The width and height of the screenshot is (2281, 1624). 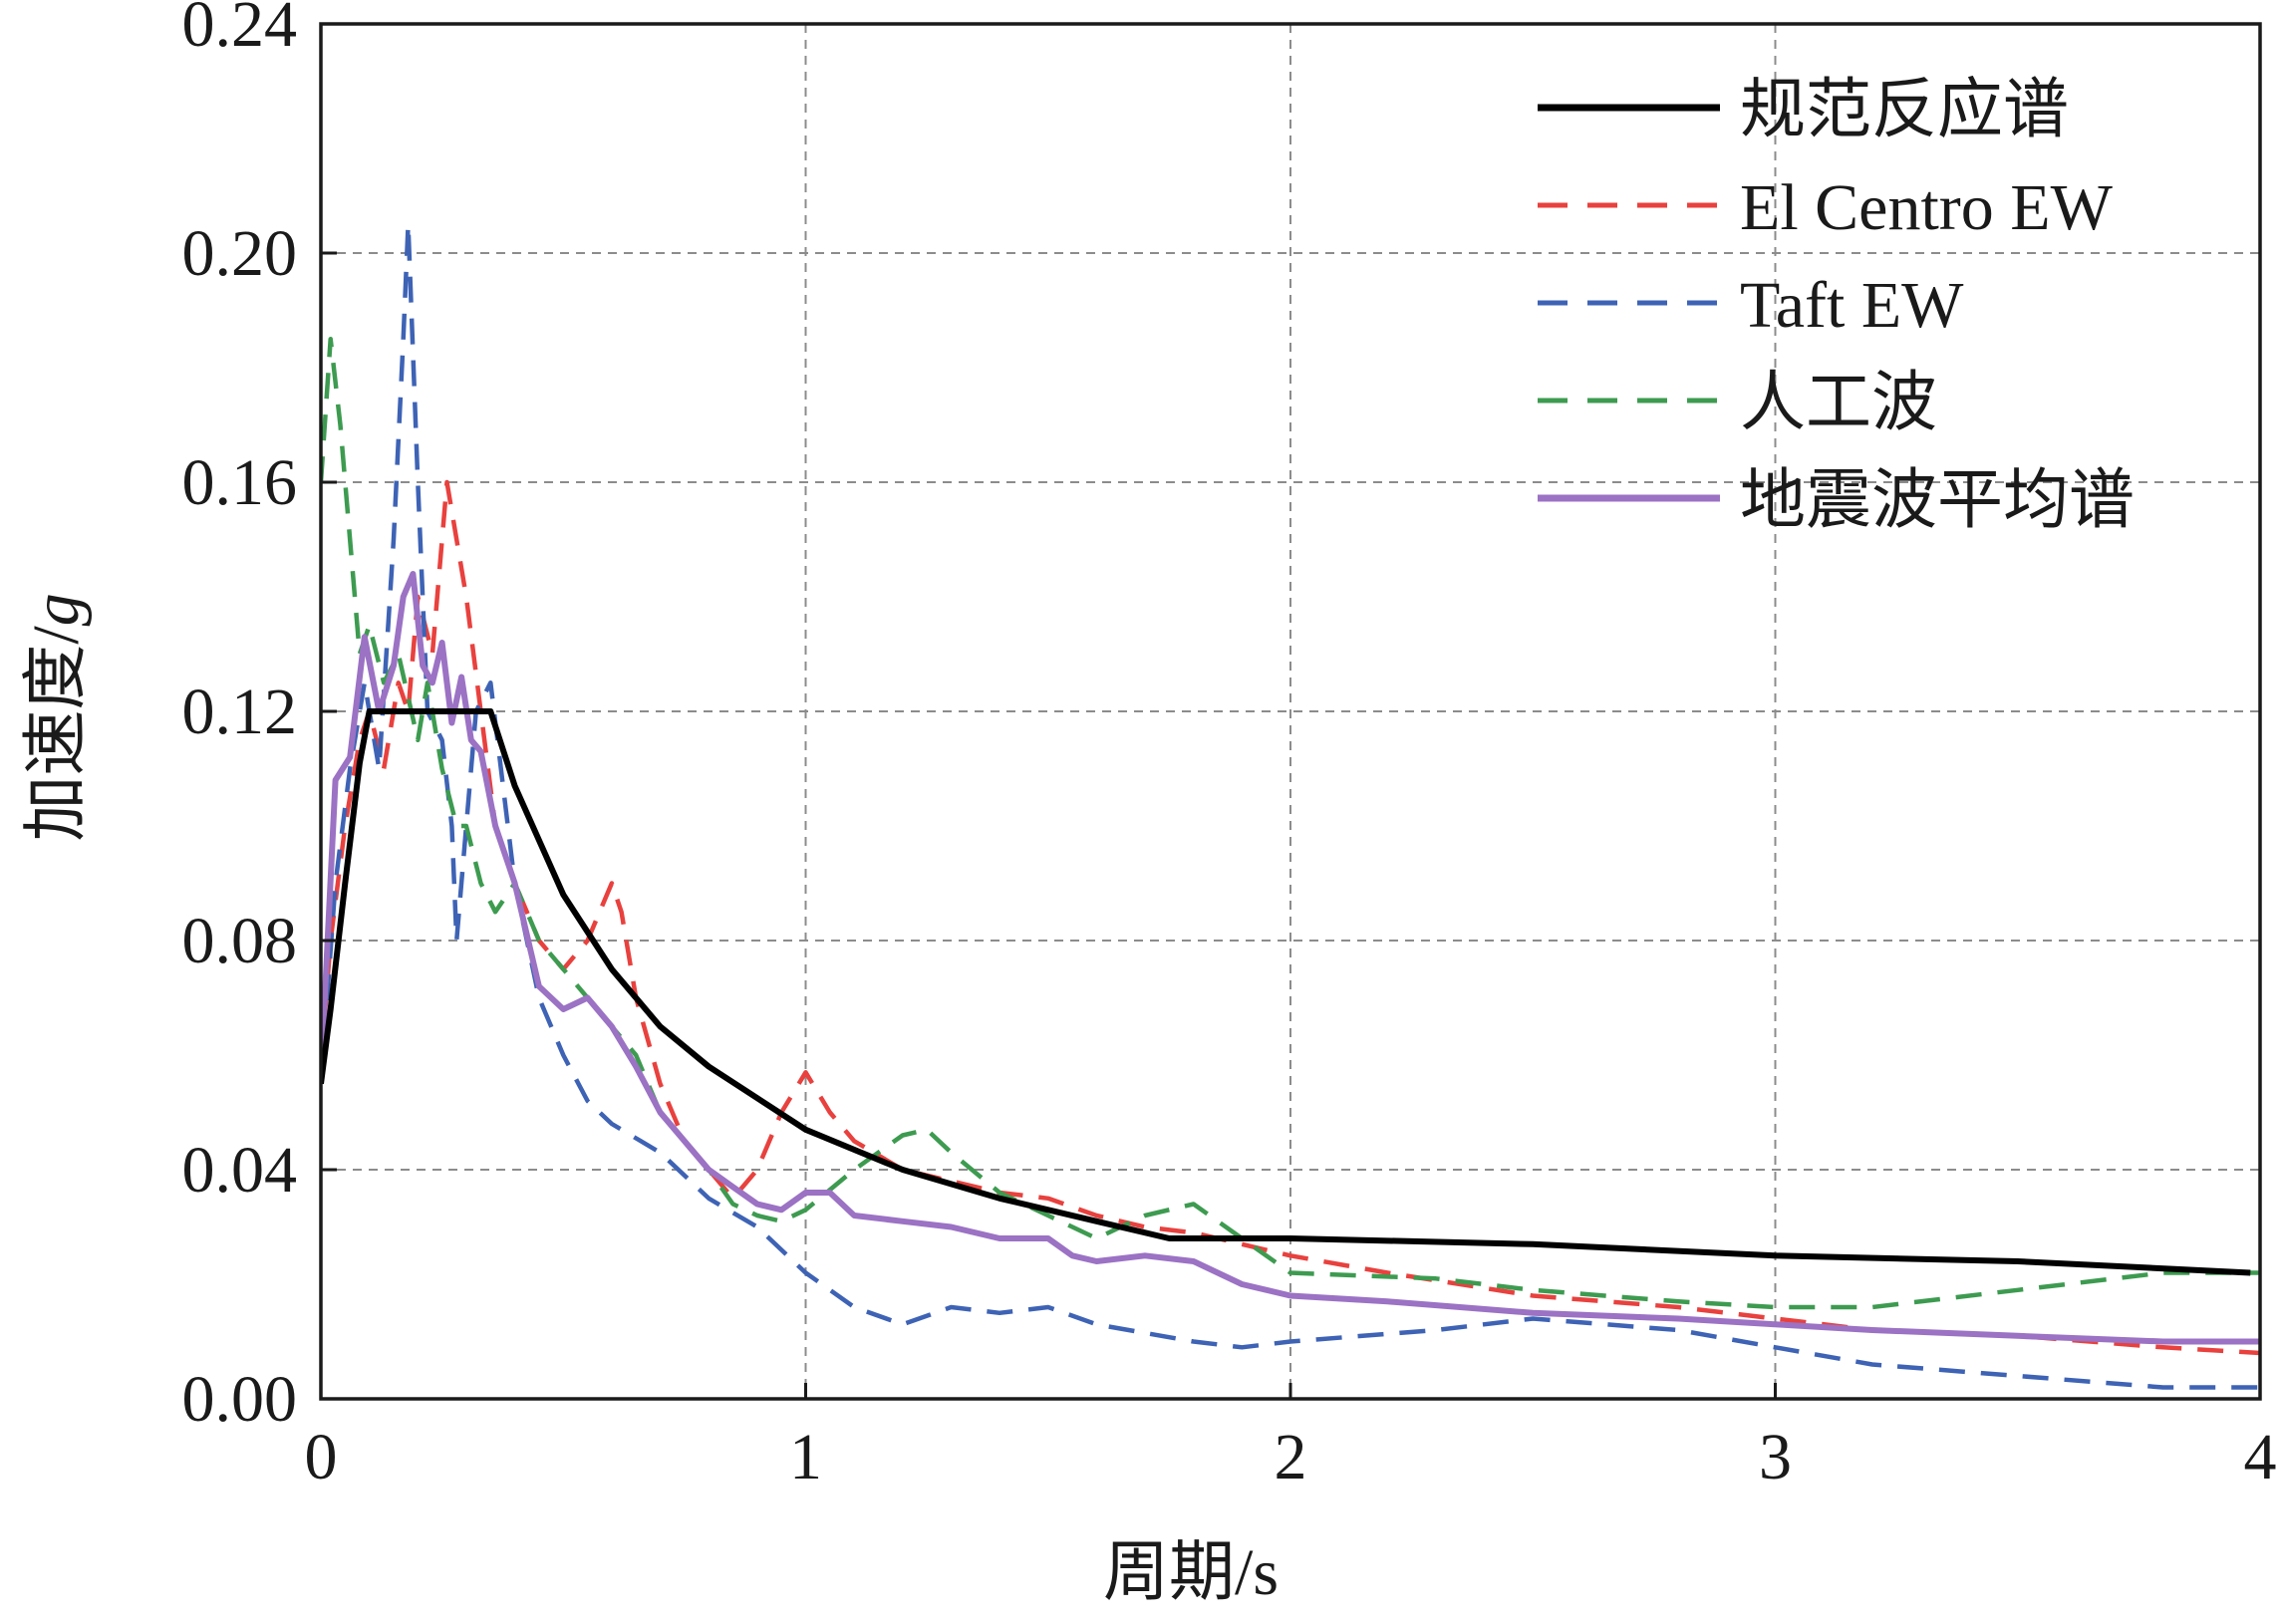 I want to click on legend-label: 地震波平均谱, so click(x=1938, y=501).